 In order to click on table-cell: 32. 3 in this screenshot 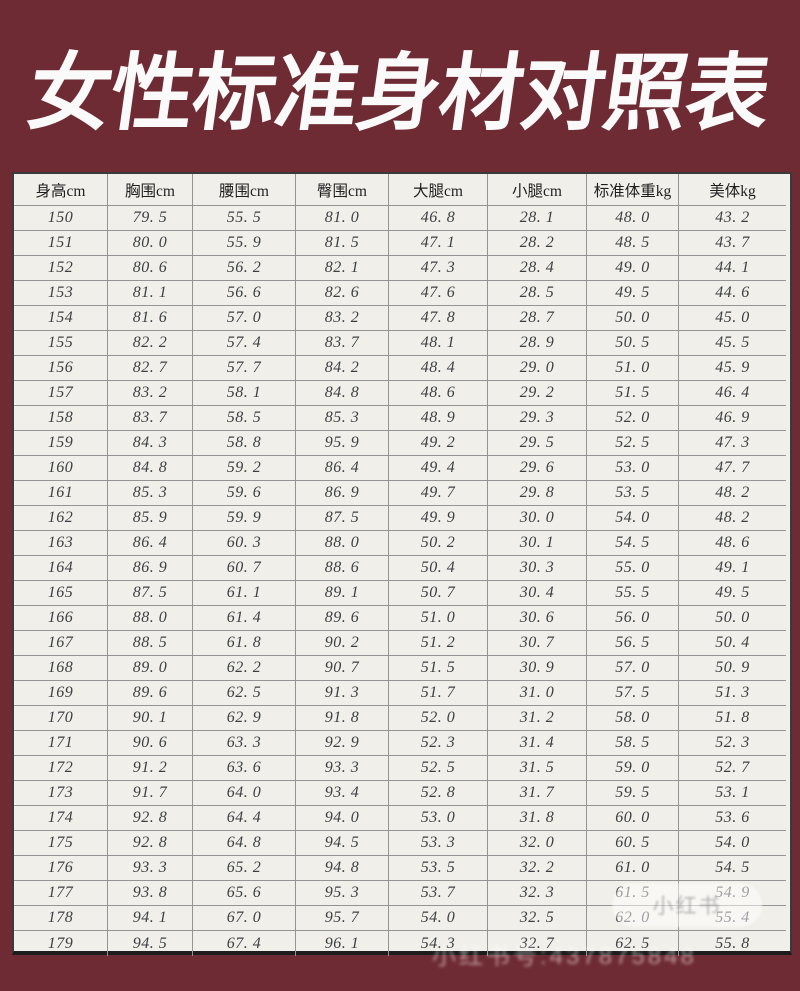, I will do `click(537, 893)`.